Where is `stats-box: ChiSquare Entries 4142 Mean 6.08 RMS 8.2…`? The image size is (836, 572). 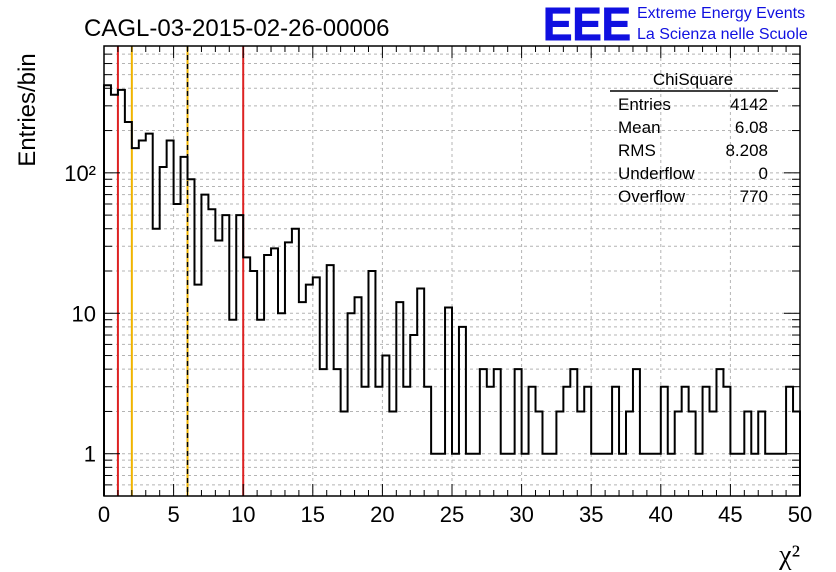 stats-box: ChiSquare Entries 4142 Mean 6.08 RMS 8.2… is located at coordinates (694, 138).